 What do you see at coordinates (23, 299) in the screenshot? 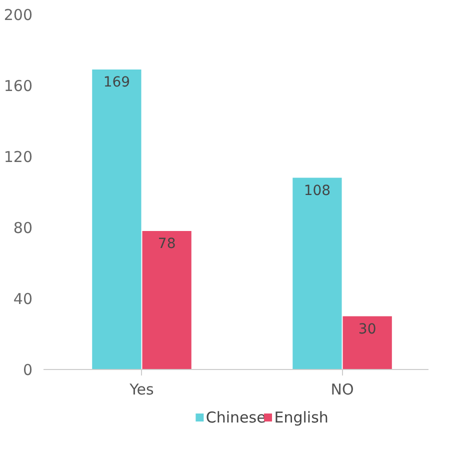
I see `y-tick-label: 40` at bounding box center [23, 299].